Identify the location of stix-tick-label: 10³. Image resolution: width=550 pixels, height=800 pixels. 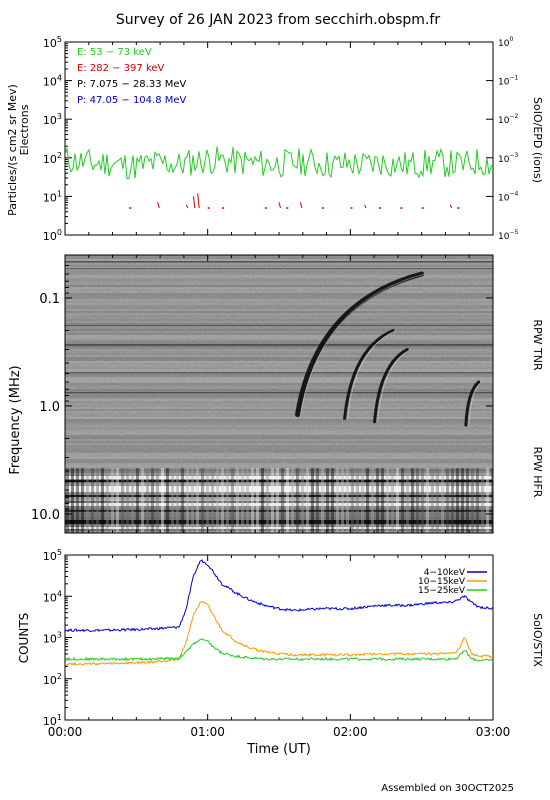
(52, 638).